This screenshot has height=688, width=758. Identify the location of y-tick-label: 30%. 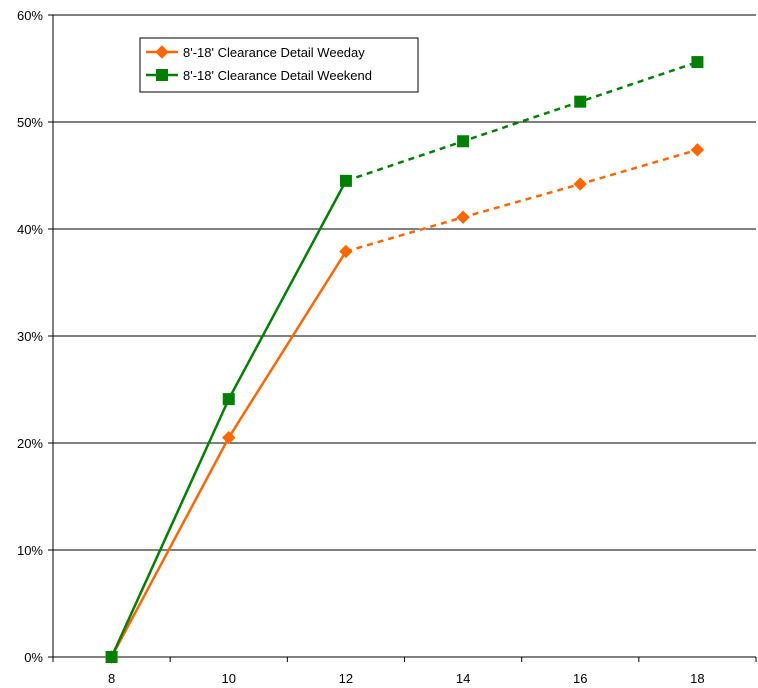
(30, 336).